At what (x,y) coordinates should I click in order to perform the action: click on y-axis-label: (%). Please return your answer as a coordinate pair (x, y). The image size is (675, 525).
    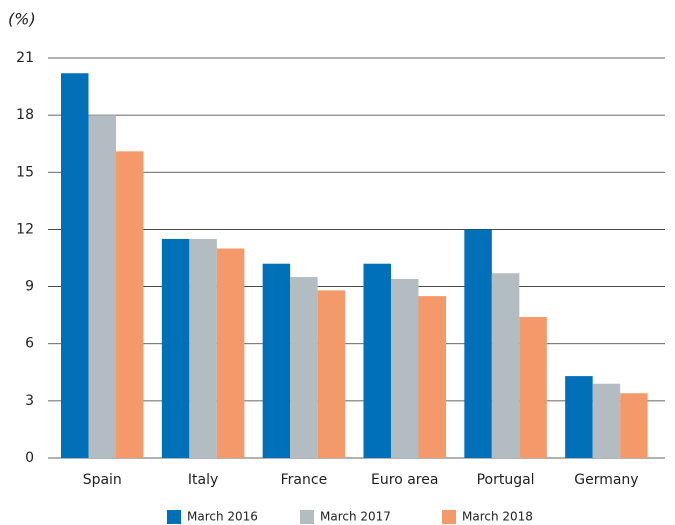
    Looking at the image, I should click on (22, 19).